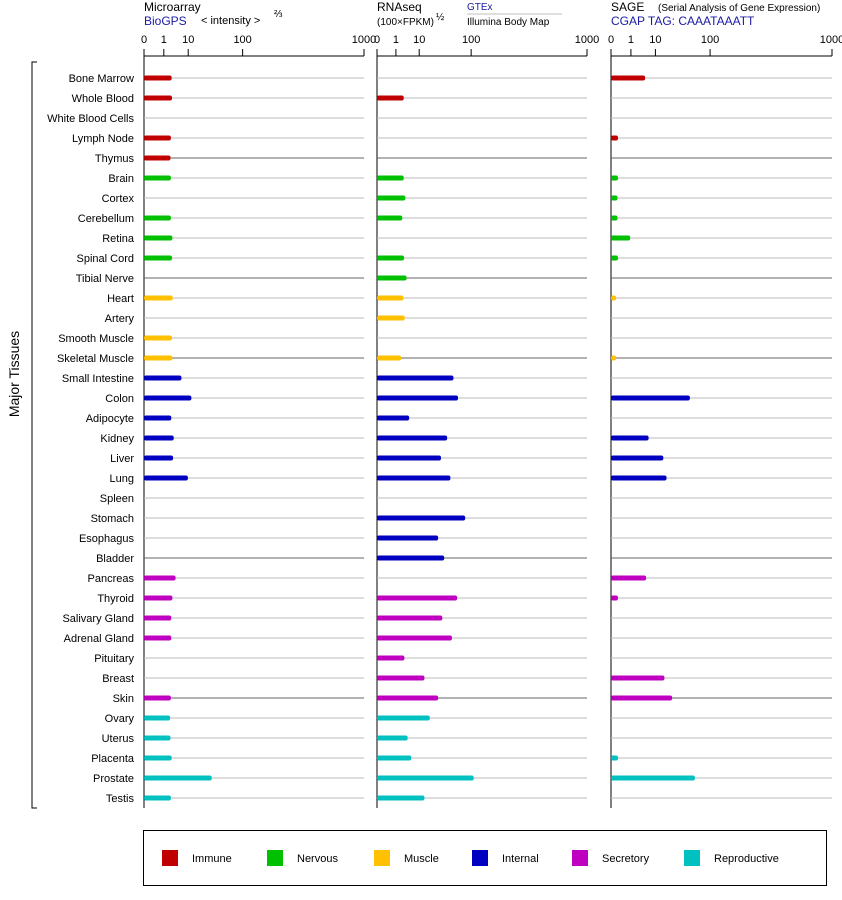 The height and width of the screenshot is (900, 842). I want to click on legend-item: Immune, so click(197, 858).